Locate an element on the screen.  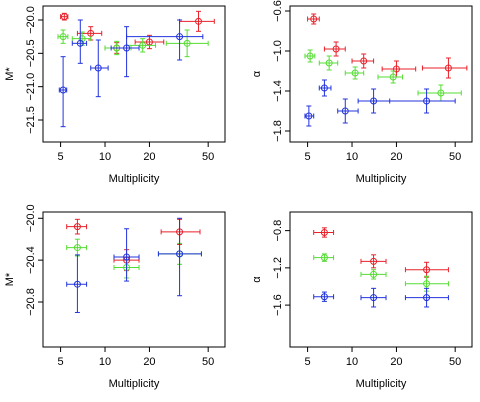
y-tick-label: −20.4 is located at coordinates (31, 260).